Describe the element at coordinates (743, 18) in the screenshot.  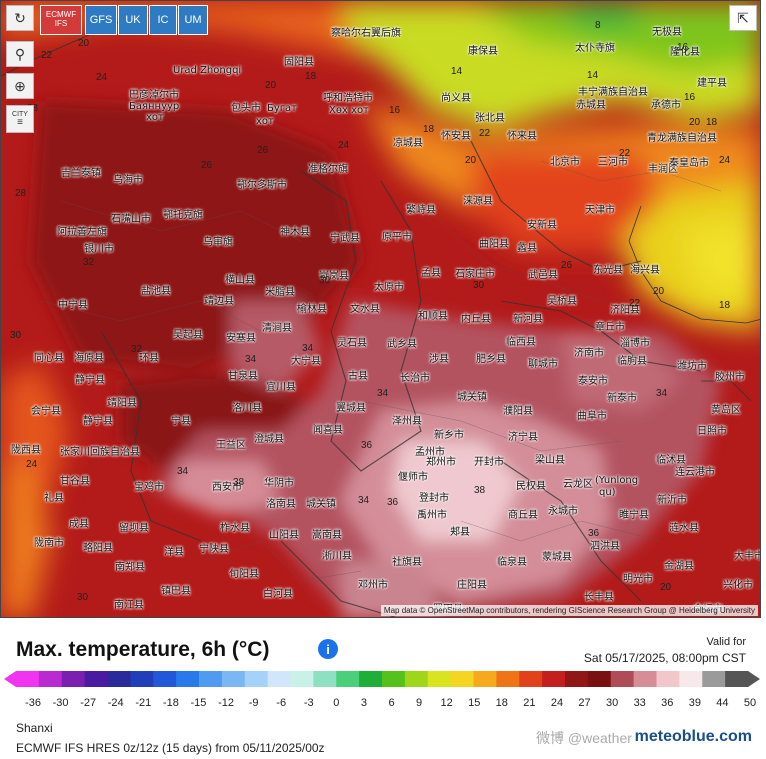
I see `share-button: ⇱` at that location.